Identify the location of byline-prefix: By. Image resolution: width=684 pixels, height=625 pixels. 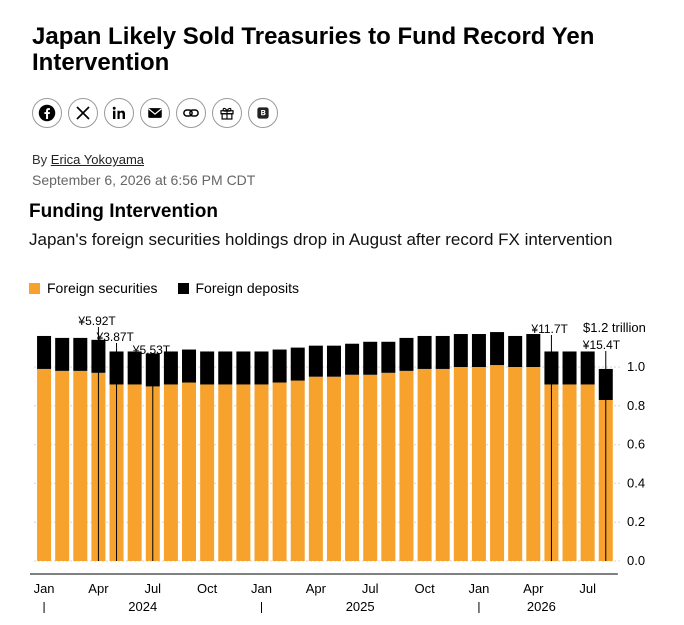
(41, 159).